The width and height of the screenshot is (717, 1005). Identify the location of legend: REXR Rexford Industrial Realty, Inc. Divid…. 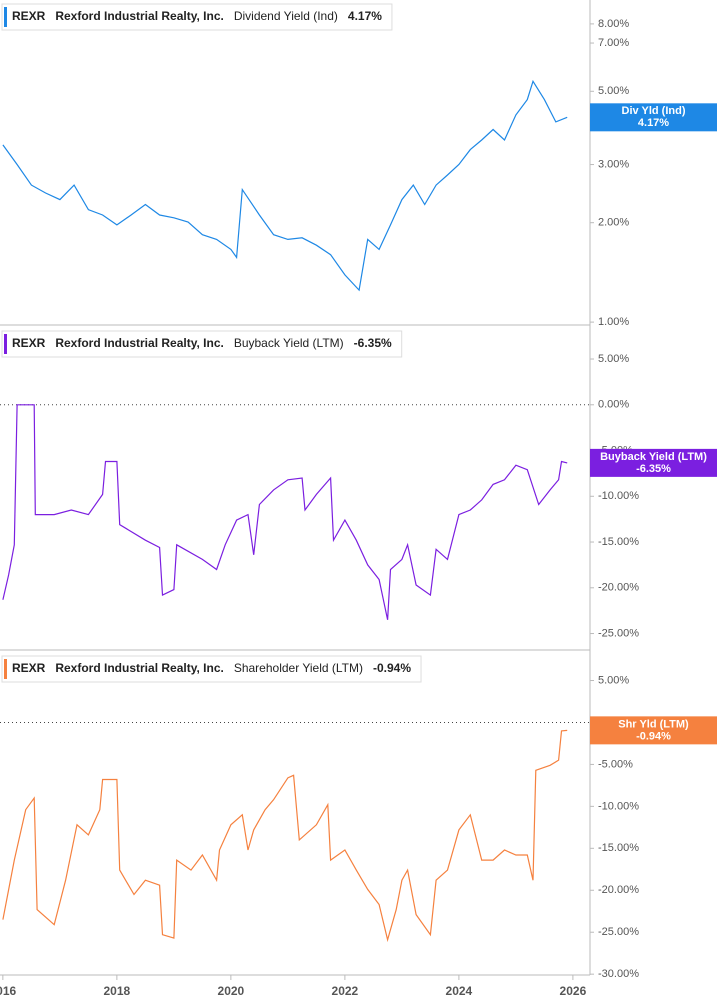
(197, 17).